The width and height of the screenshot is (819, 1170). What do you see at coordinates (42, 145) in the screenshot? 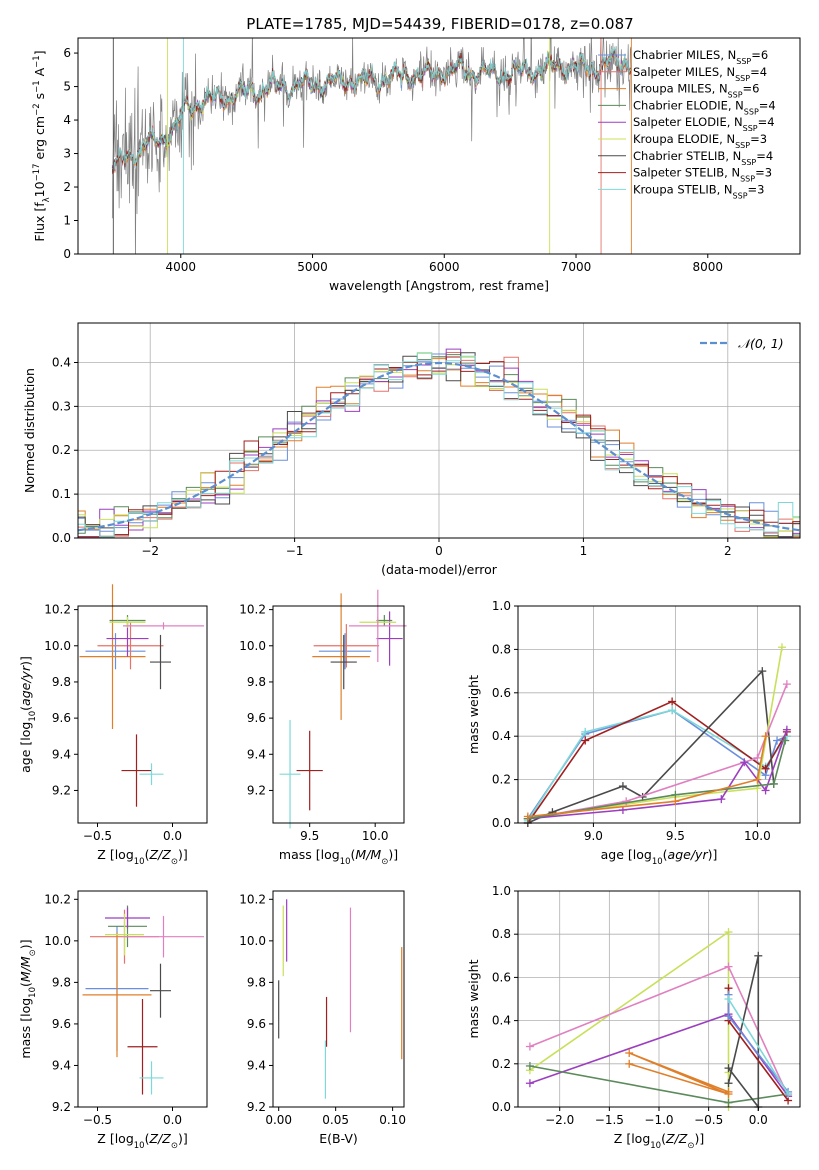
I see `y-axis-label: Flux [fλ10−17 erg cm−2 s−1 A−1]` at bounding box center [42, 145].